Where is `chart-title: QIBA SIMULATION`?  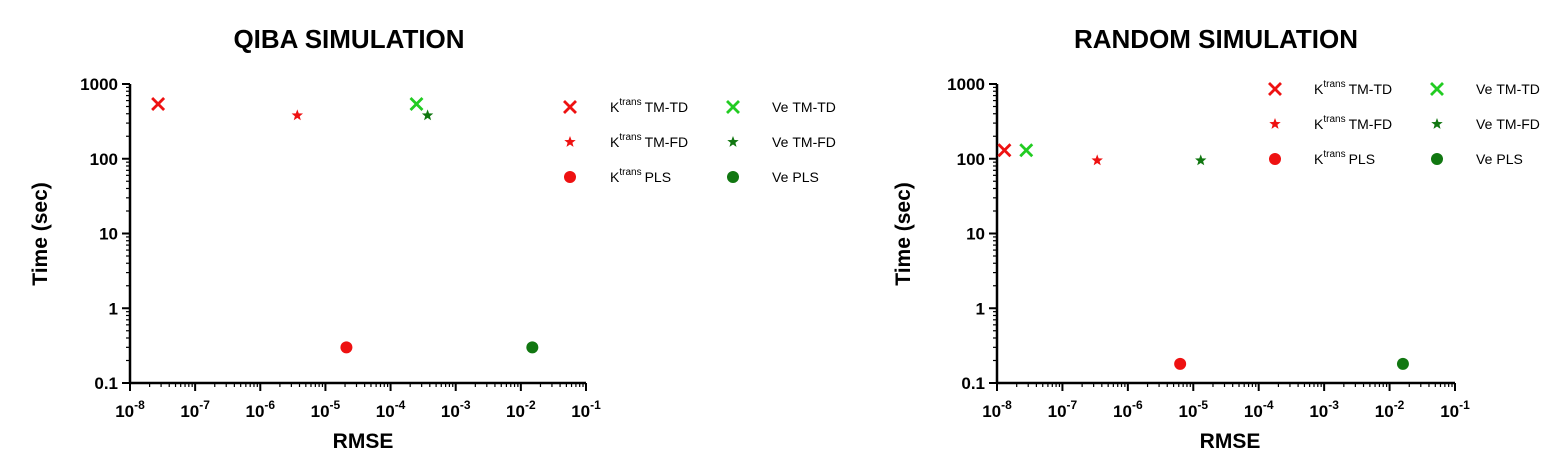
chart-title: QIBA SIMULATION is located at coordinates (348, 39).